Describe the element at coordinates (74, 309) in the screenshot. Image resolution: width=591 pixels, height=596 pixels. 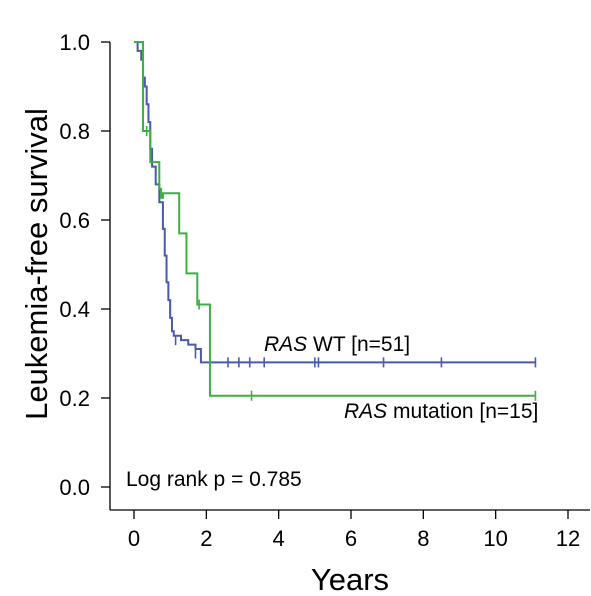
I see `y-tick-label: 0.4` at that location.